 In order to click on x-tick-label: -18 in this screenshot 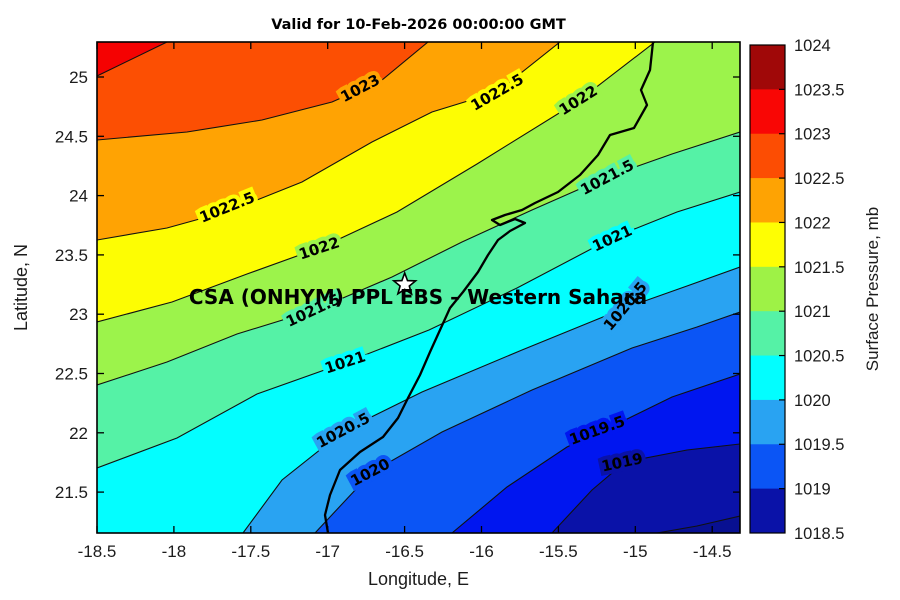, I will do `click(174, 551)`.